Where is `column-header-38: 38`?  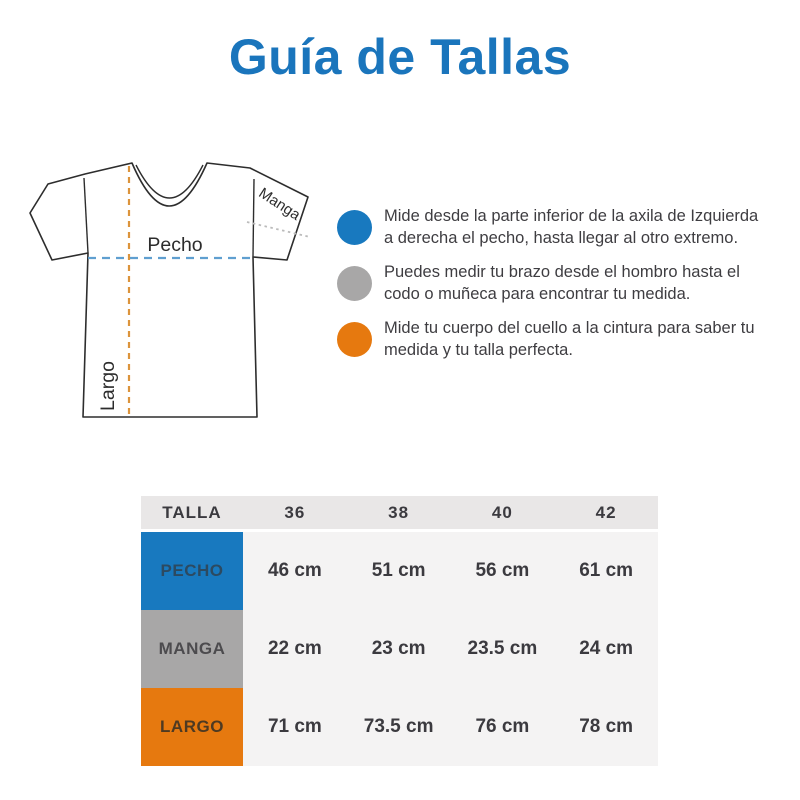
column-header-38: 38 is located at coordinates (399, 512).